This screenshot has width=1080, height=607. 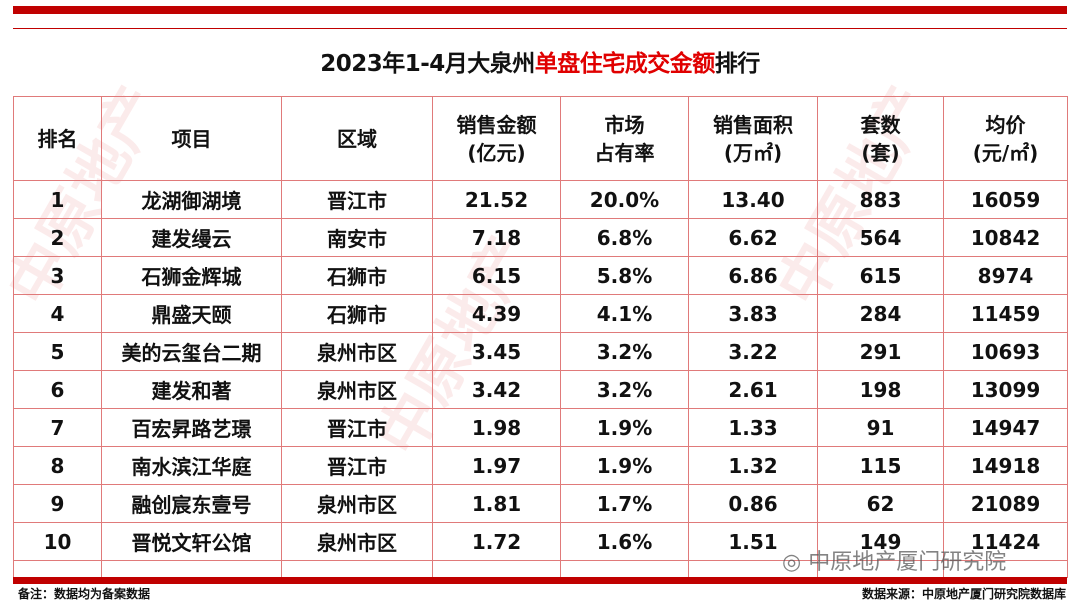 What do you see at coordinates (880, 465) in the screenshot?
I see `cell-units: 115` at bounding box center [880, 465].